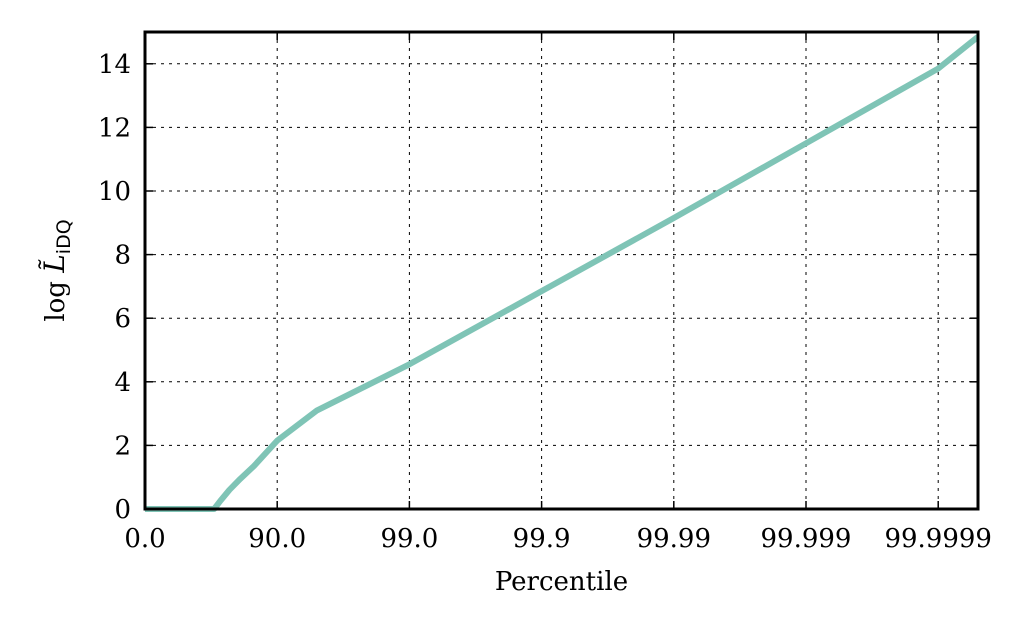  What do you see at coordinates (561, 582) in the screenshot?
I see `x-axis-label: Percentile` at bounding box center [561, 582].